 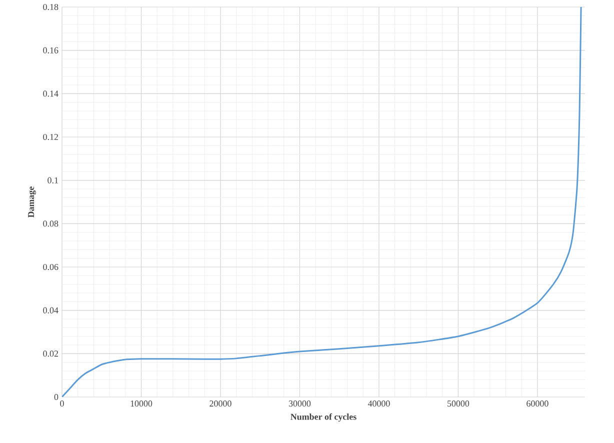 What do you see at coordinates (32, 202) in the screenshot?
I see `y-axis-title: Damage` at bounding box center [32, 202].